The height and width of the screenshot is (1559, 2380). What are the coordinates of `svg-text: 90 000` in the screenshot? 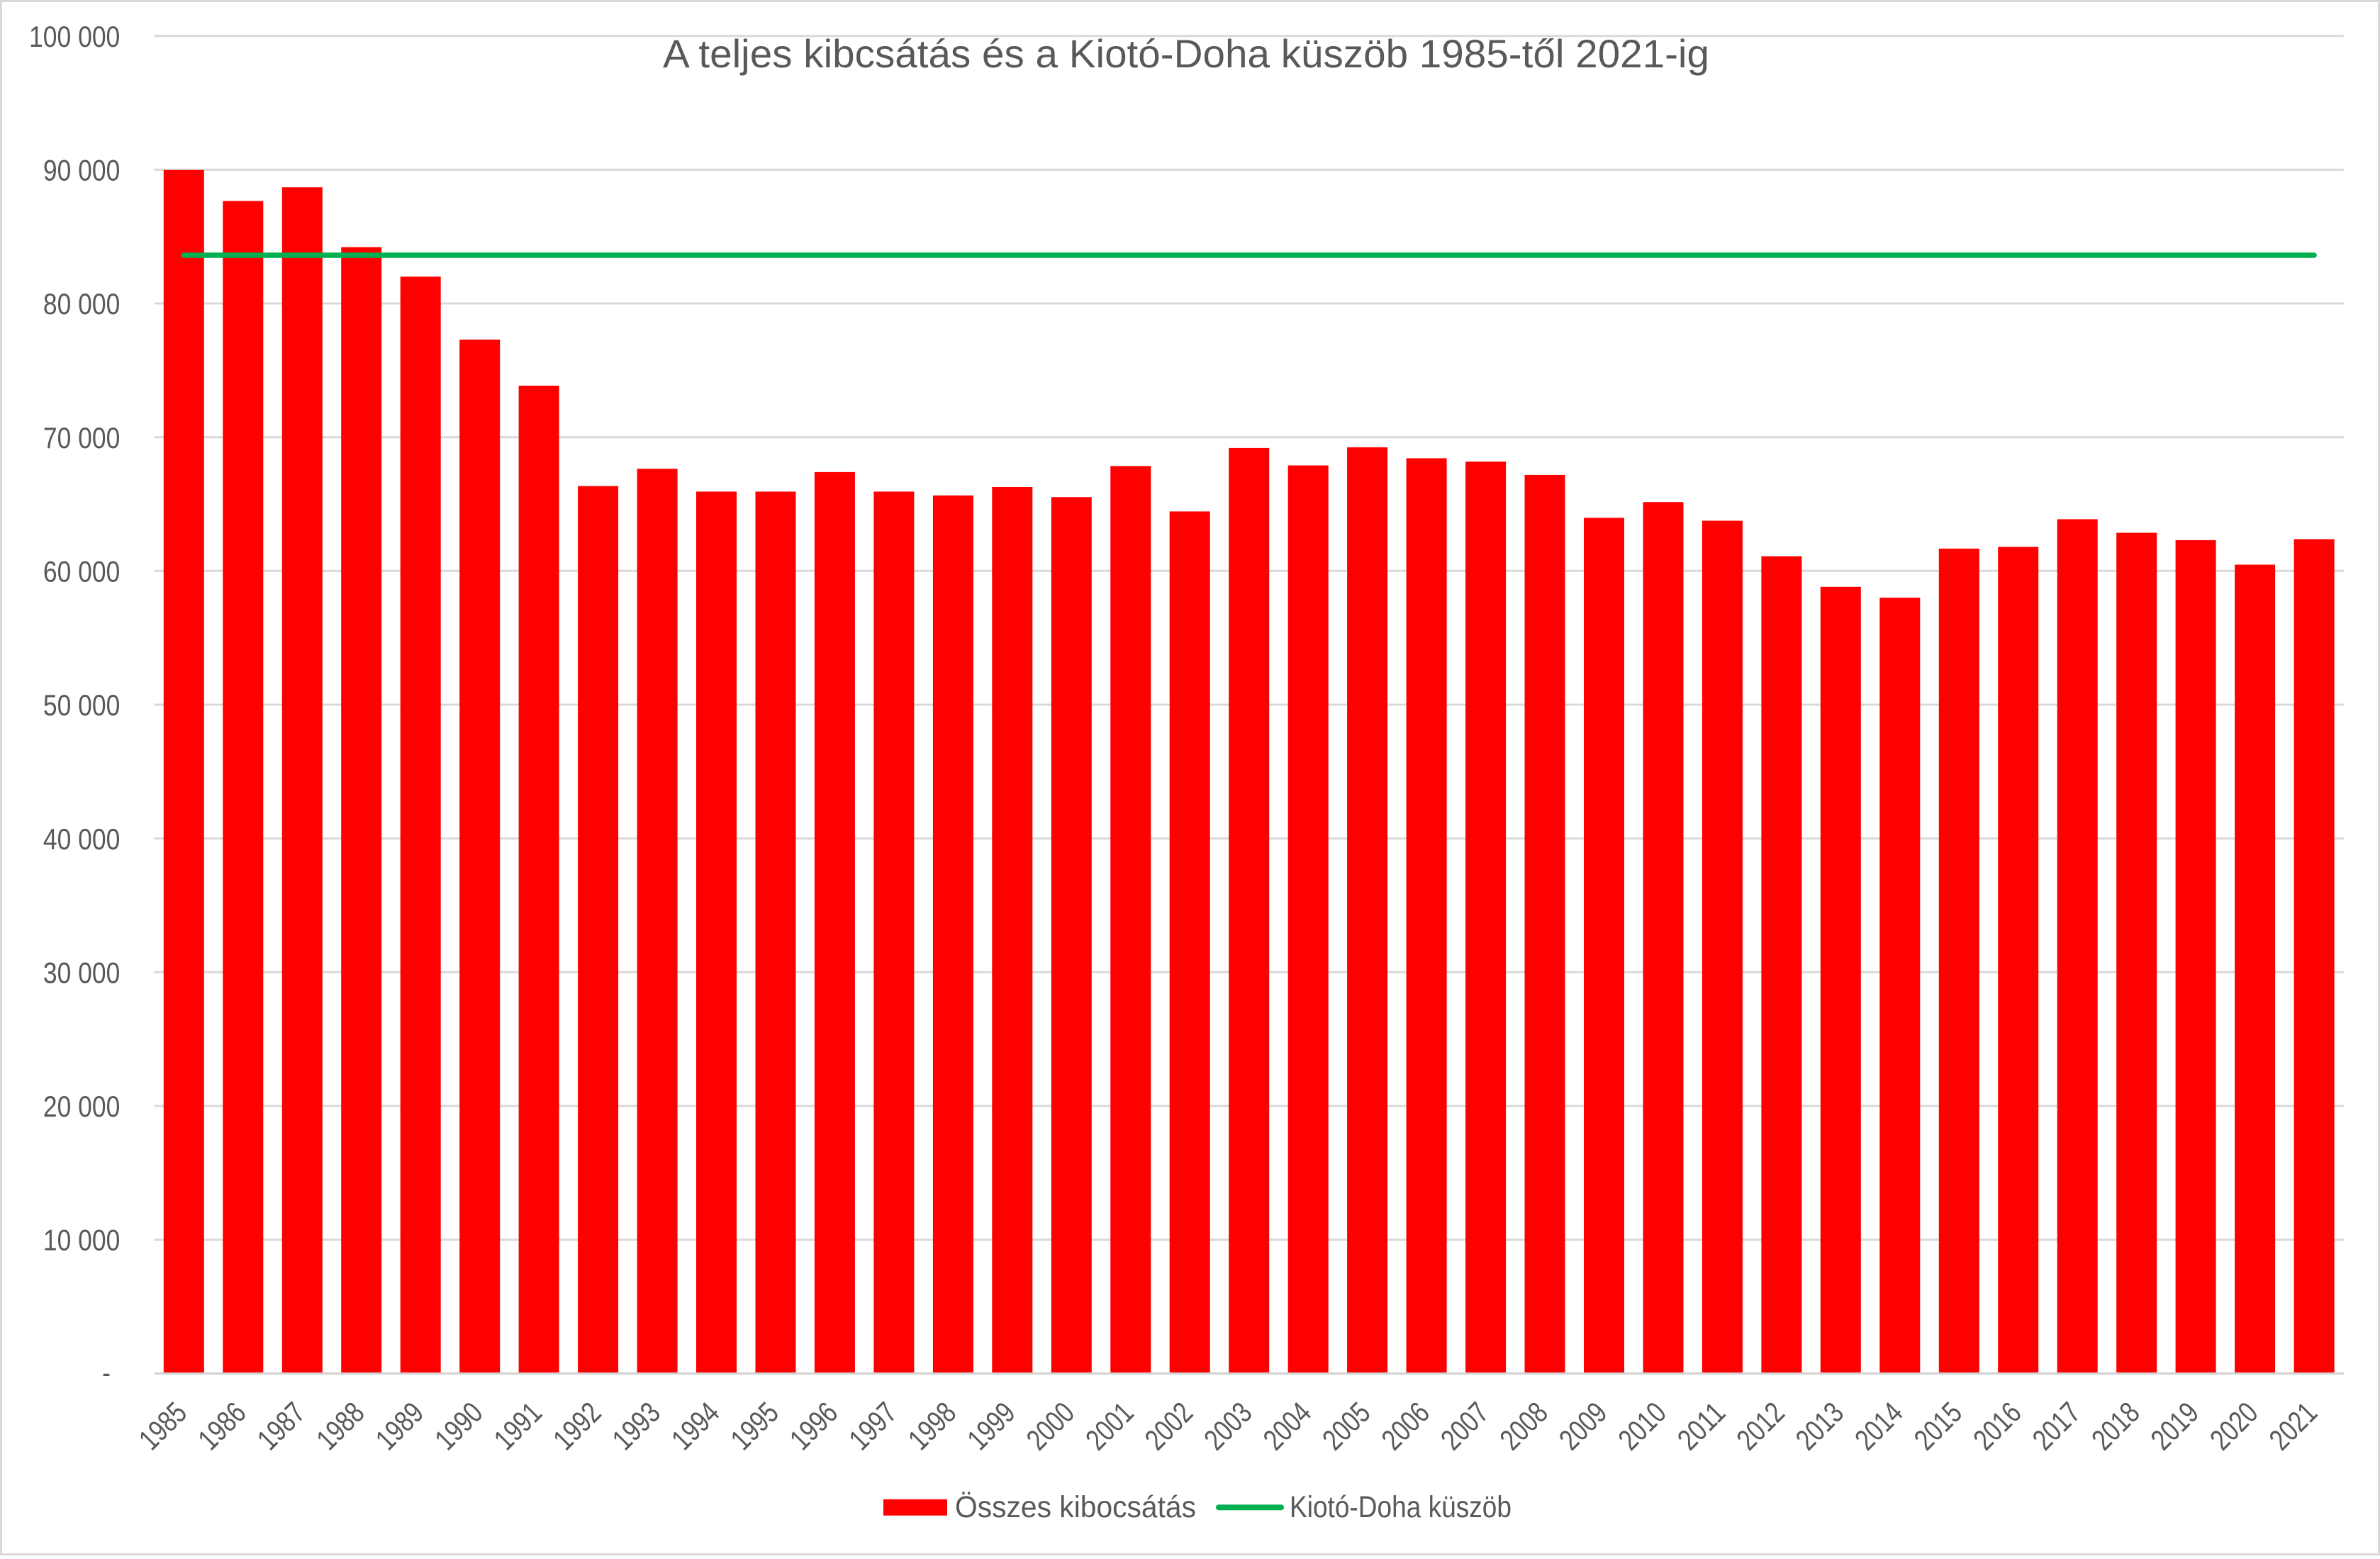 It's located at (82, 170).